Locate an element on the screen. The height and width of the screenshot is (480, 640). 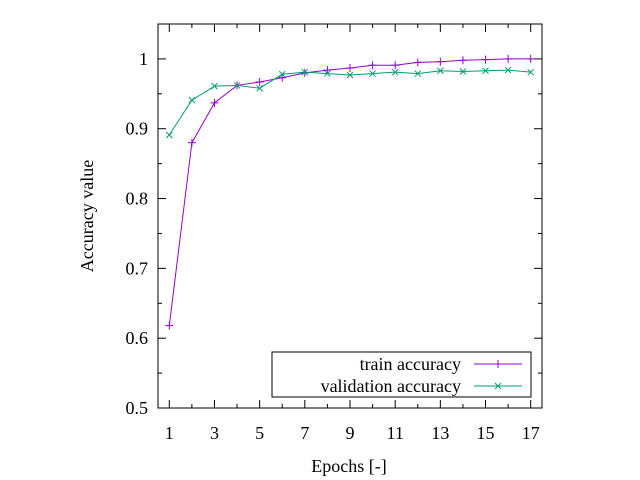
x-tick-label: 13 is located at coordinates (440, 433).